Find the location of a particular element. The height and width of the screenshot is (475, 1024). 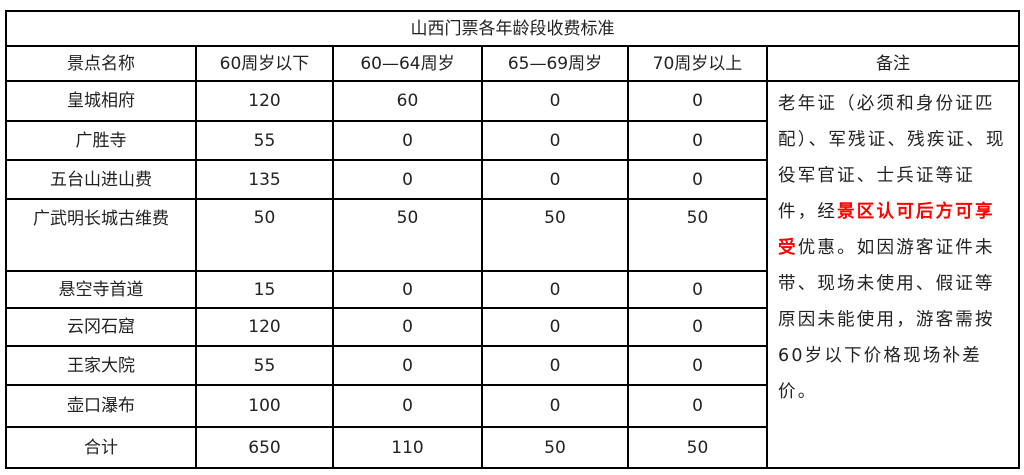

header-cell: 70周岁以上 is located at coordinates (697, 63).